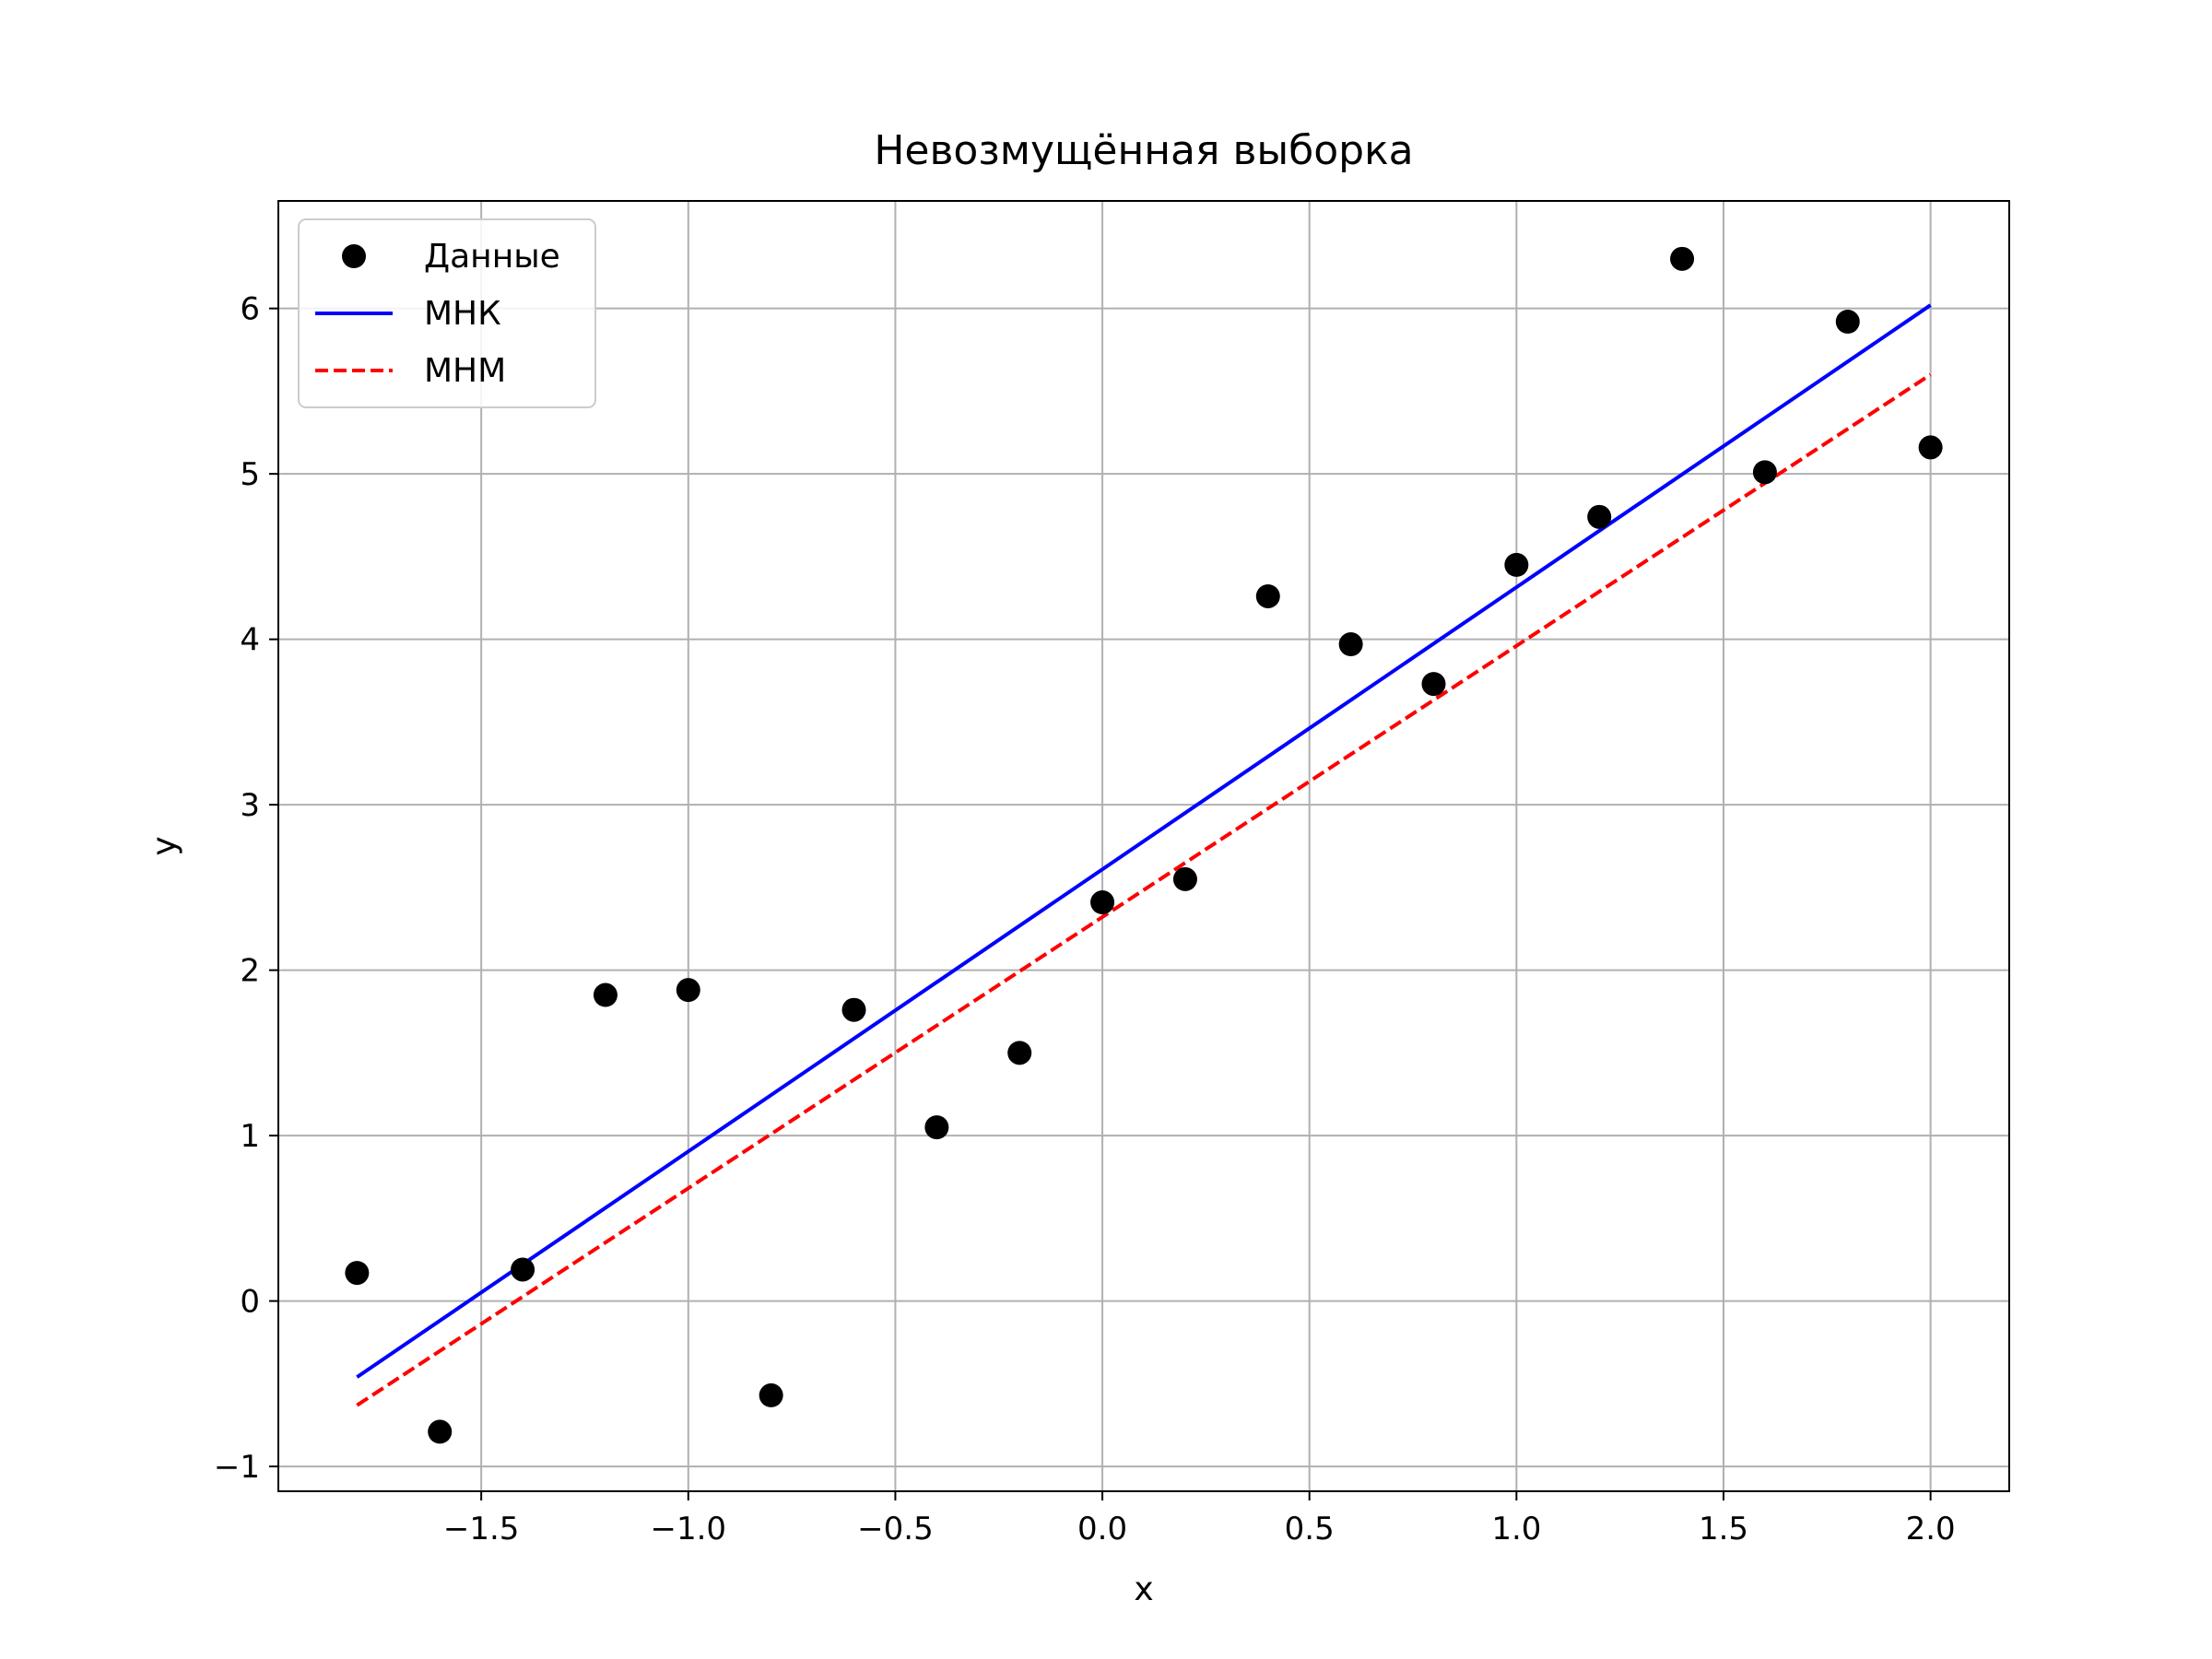 The height and width of the screenshot is (1659, 2212). Describe the element at coordinates (250, 309) in the screenshot. I see `y-tick-label: 6` at that location.